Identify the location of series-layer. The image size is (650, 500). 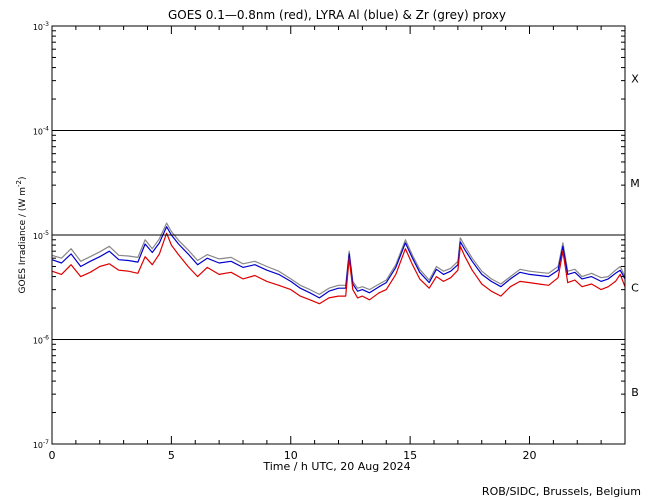
(338, 263).